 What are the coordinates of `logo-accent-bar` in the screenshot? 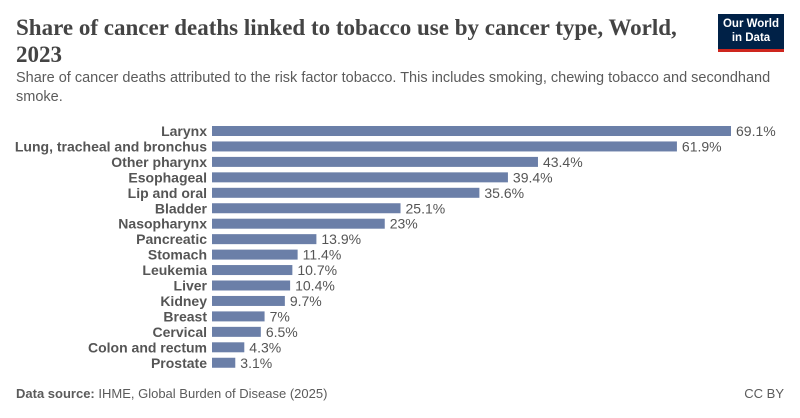 It's located at (751, 50).